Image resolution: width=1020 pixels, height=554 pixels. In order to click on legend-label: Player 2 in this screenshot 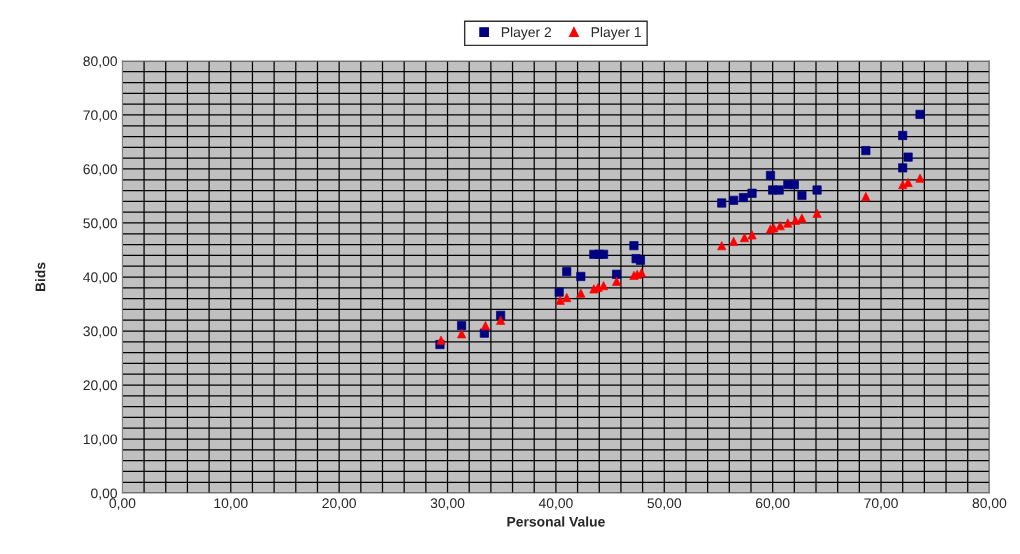, I will do `click(526, 33)`.